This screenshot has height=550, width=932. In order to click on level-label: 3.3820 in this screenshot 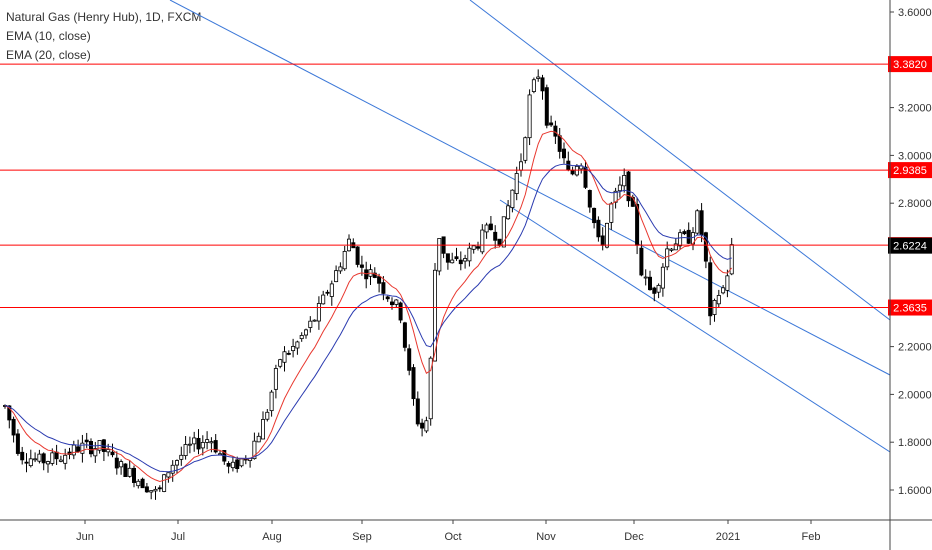, I will do `click(910, 65)`.